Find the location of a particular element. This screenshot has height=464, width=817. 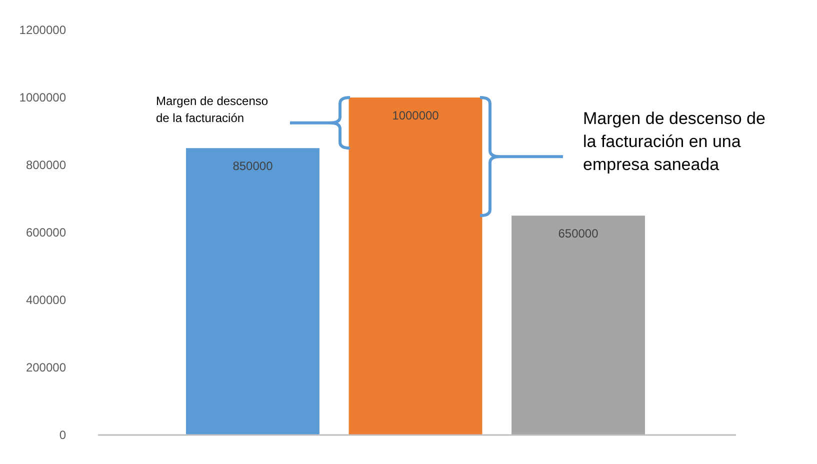

annotation: Margen de descenso de la facturación en una empresa saneada is located at coordinates (674, 141).